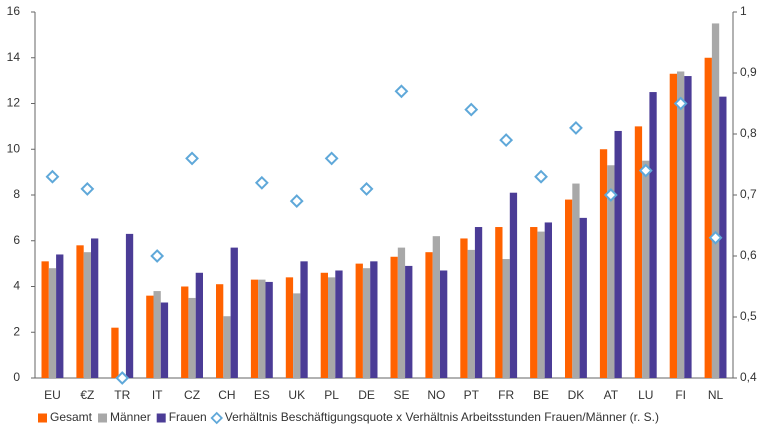 The image size is (768, 432). What do you see at coordinates (130, 417) in the screenshot?
I see `legend-label: Männer` at bounding box center [130, 417].